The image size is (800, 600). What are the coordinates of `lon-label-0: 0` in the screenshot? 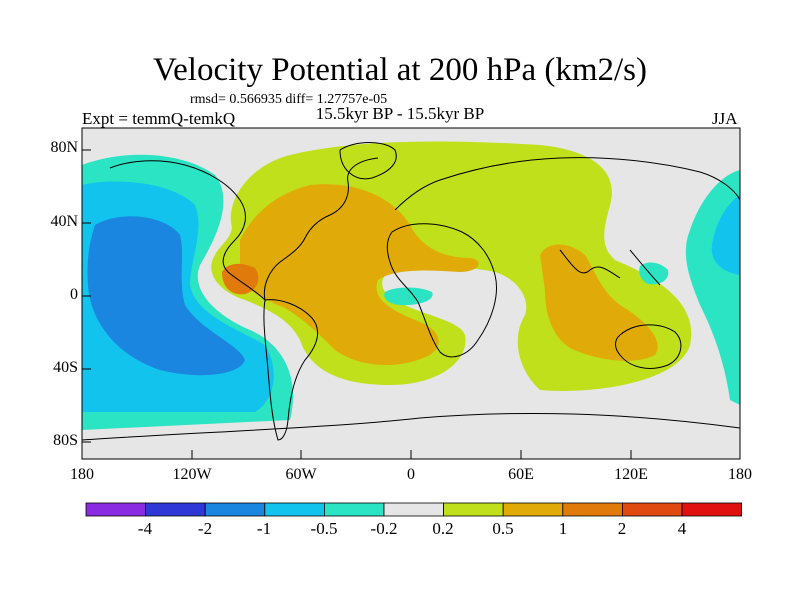 It's located at (411, 474).